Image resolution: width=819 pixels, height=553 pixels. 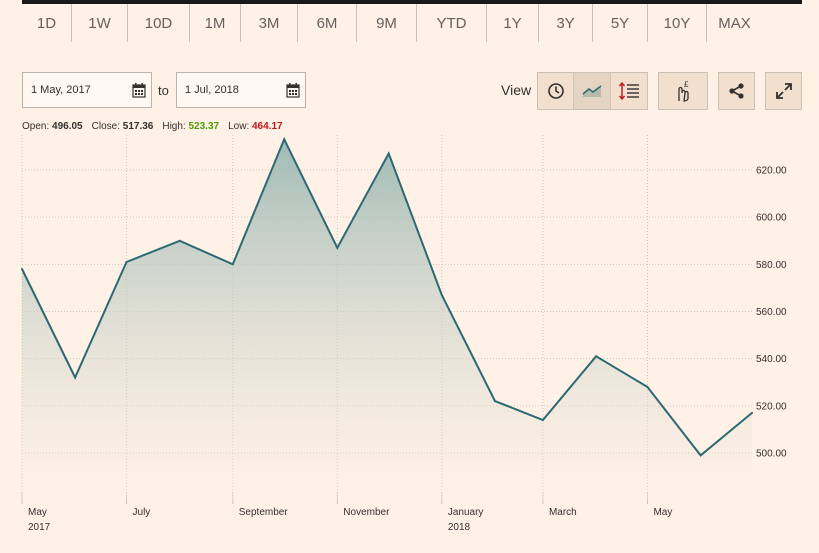 What do you see at coordinates (47, 23) in the screenshot?
I see `range-tab-1d: 1D` at bounding box center [47, 23].